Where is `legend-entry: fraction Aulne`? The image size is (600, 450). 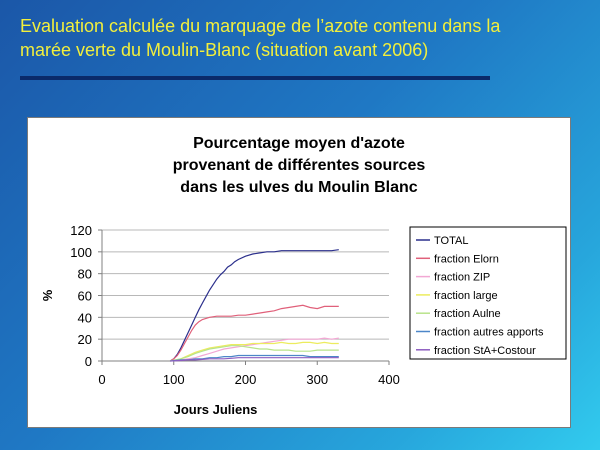
legend-entry: fraction Aulne is located at coordinates (467, 314).